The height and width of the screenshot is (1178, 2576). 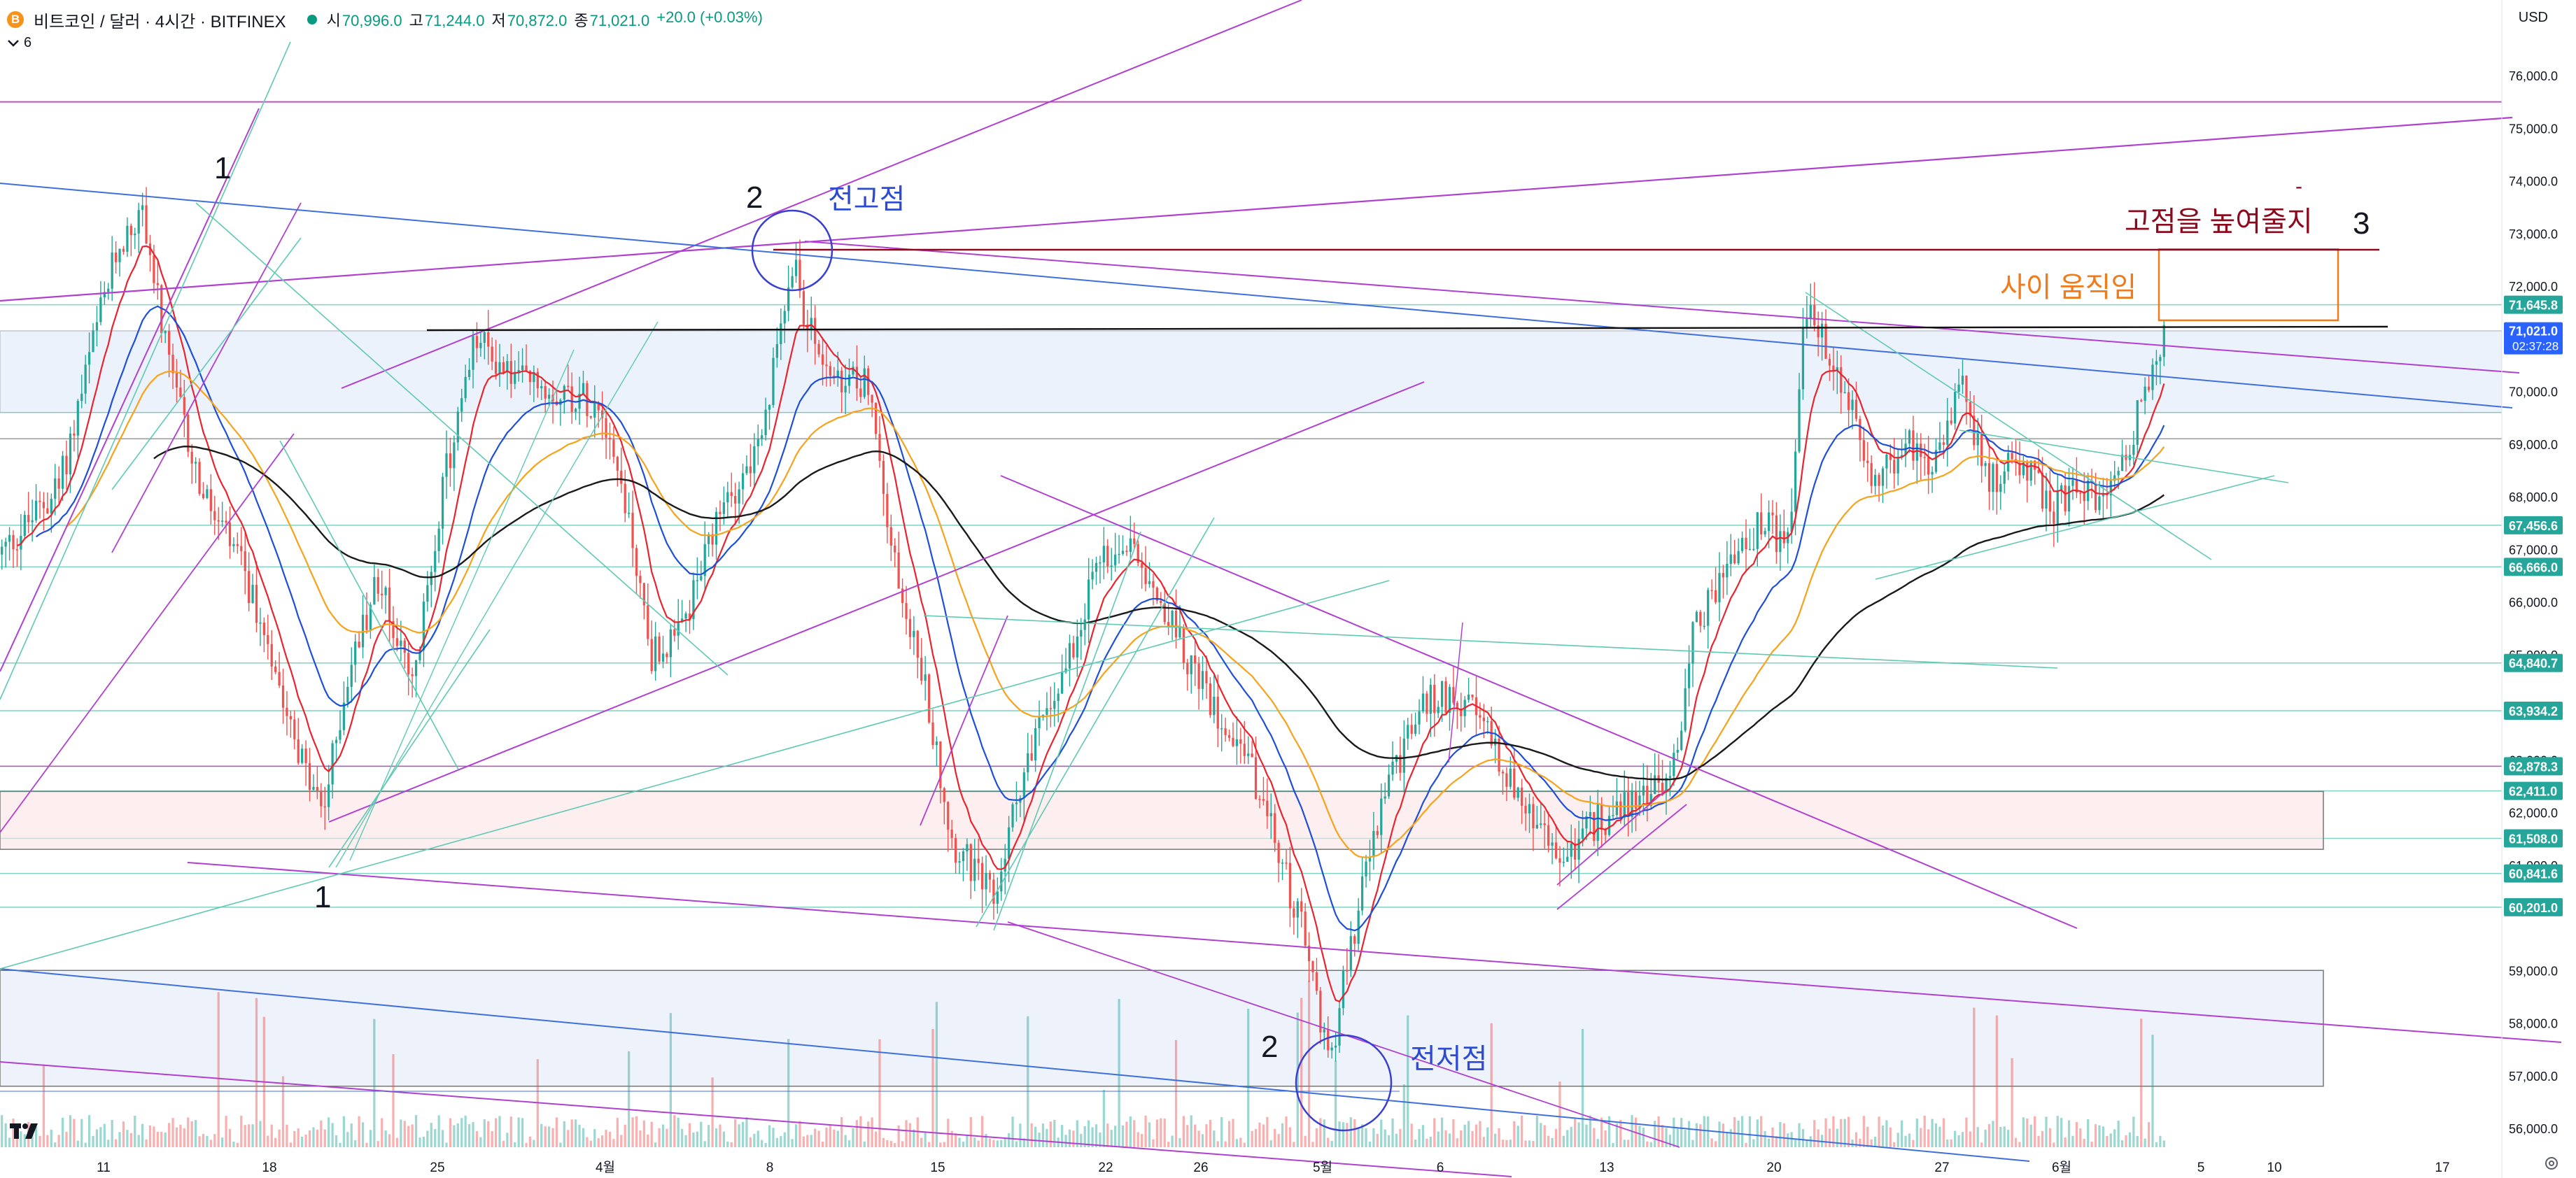 What do you see at coordinates (28, 1131) in the screenshot?
I see `tradingview-logo-icon` at bounding box center [28, 1131].